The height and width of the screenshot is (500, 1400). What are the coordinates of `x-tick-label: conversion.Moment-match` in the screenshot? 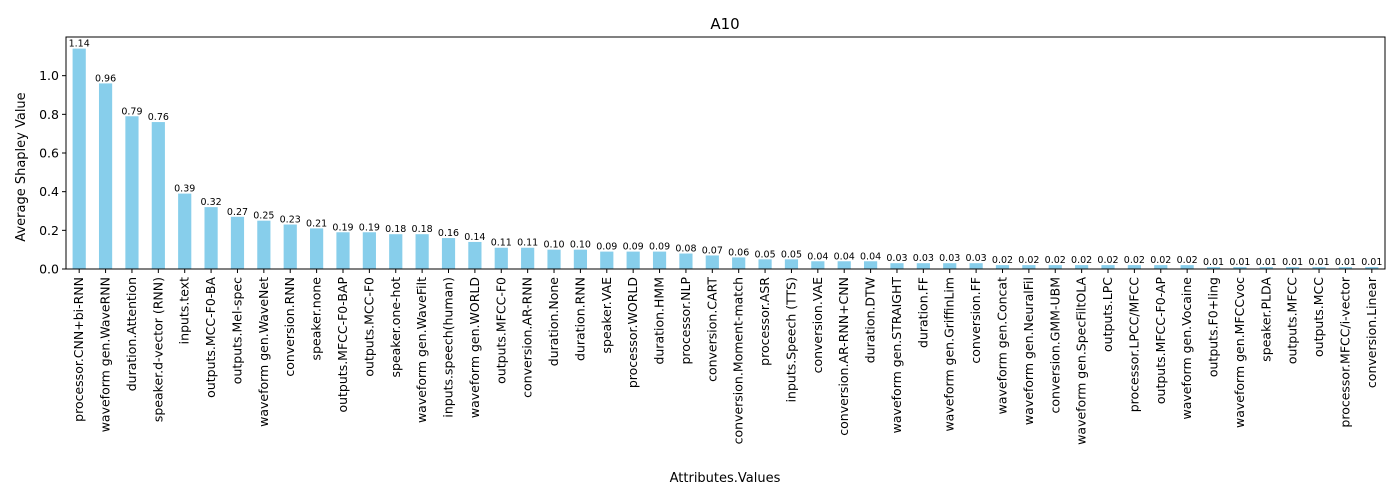 It's located at (738, 360).